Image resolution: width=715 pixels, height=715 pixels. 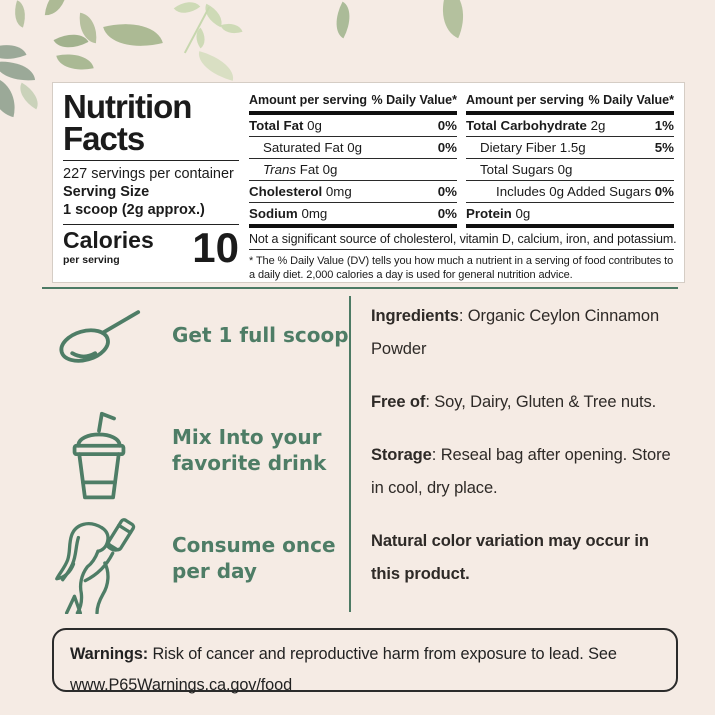 I want to click on person-drinking-icon, so click(x=97, y=565).